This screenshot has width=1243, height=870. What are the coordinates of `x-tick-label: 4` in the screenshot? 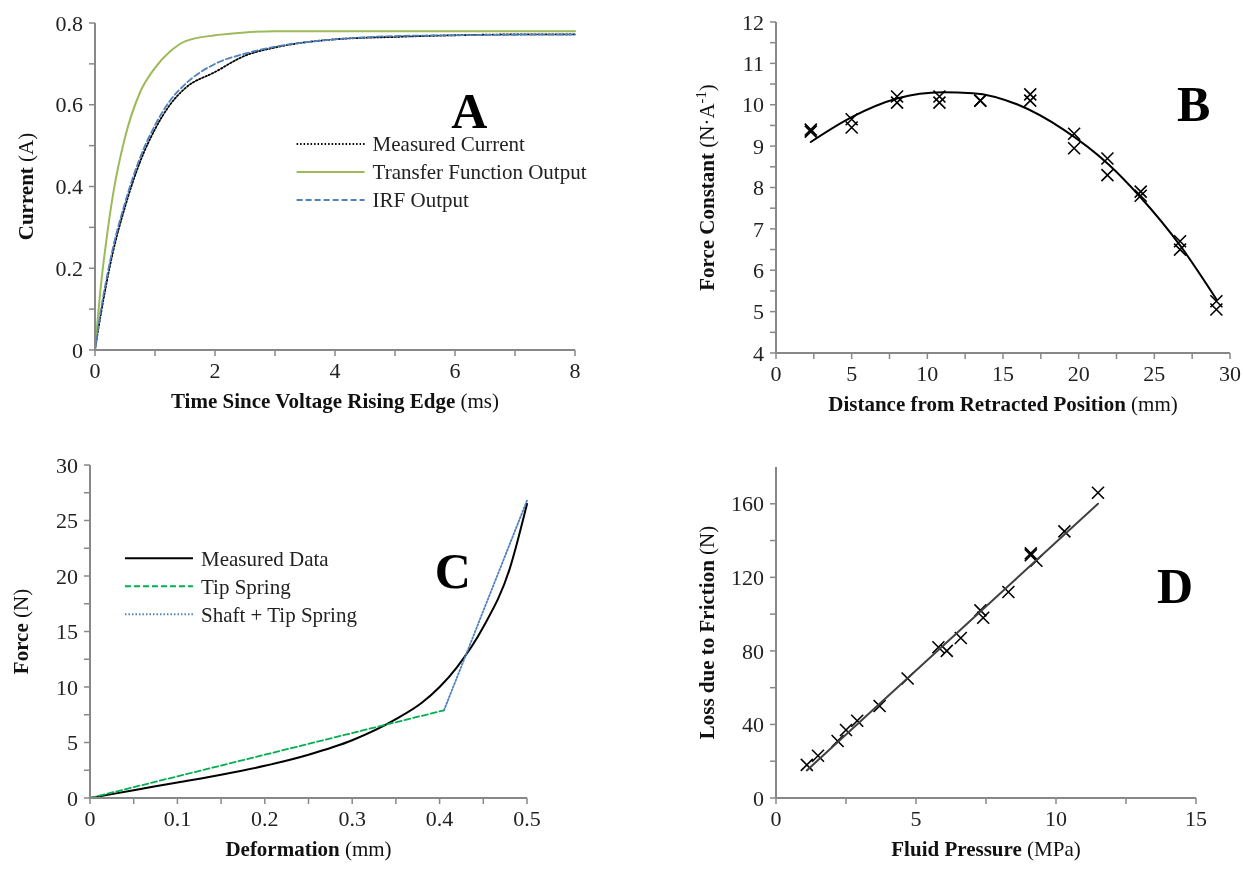 It's located at (335, 370).